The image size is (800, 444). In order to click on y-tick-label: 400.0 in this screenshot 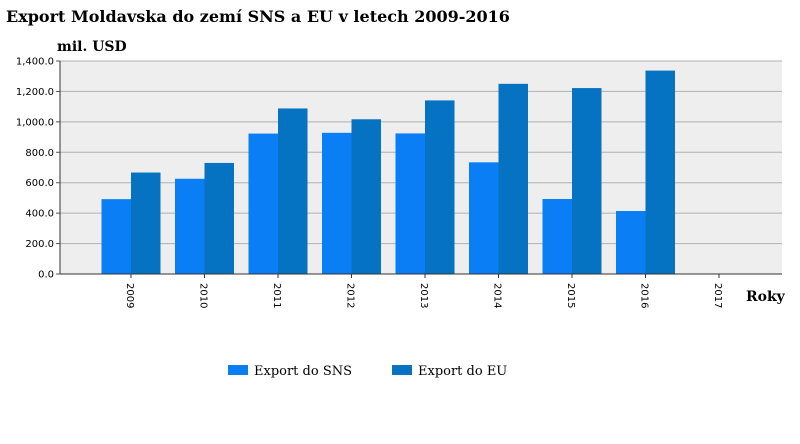, I will do `click(39, 214)`.